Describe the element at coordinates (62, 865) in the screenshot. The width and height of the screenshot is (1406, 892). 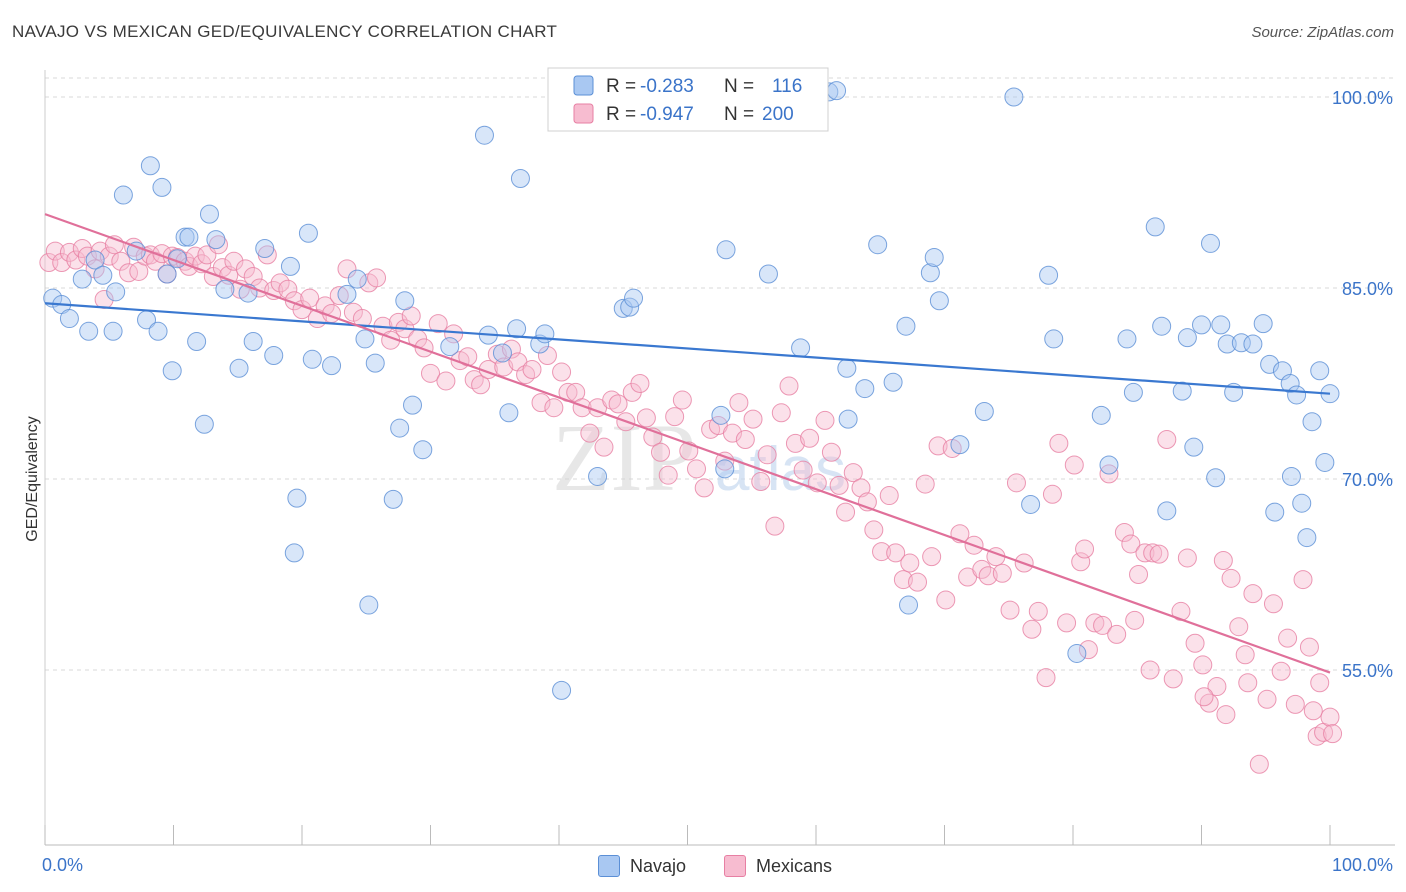
I see `x-tick-label: 0.0%` at that location.